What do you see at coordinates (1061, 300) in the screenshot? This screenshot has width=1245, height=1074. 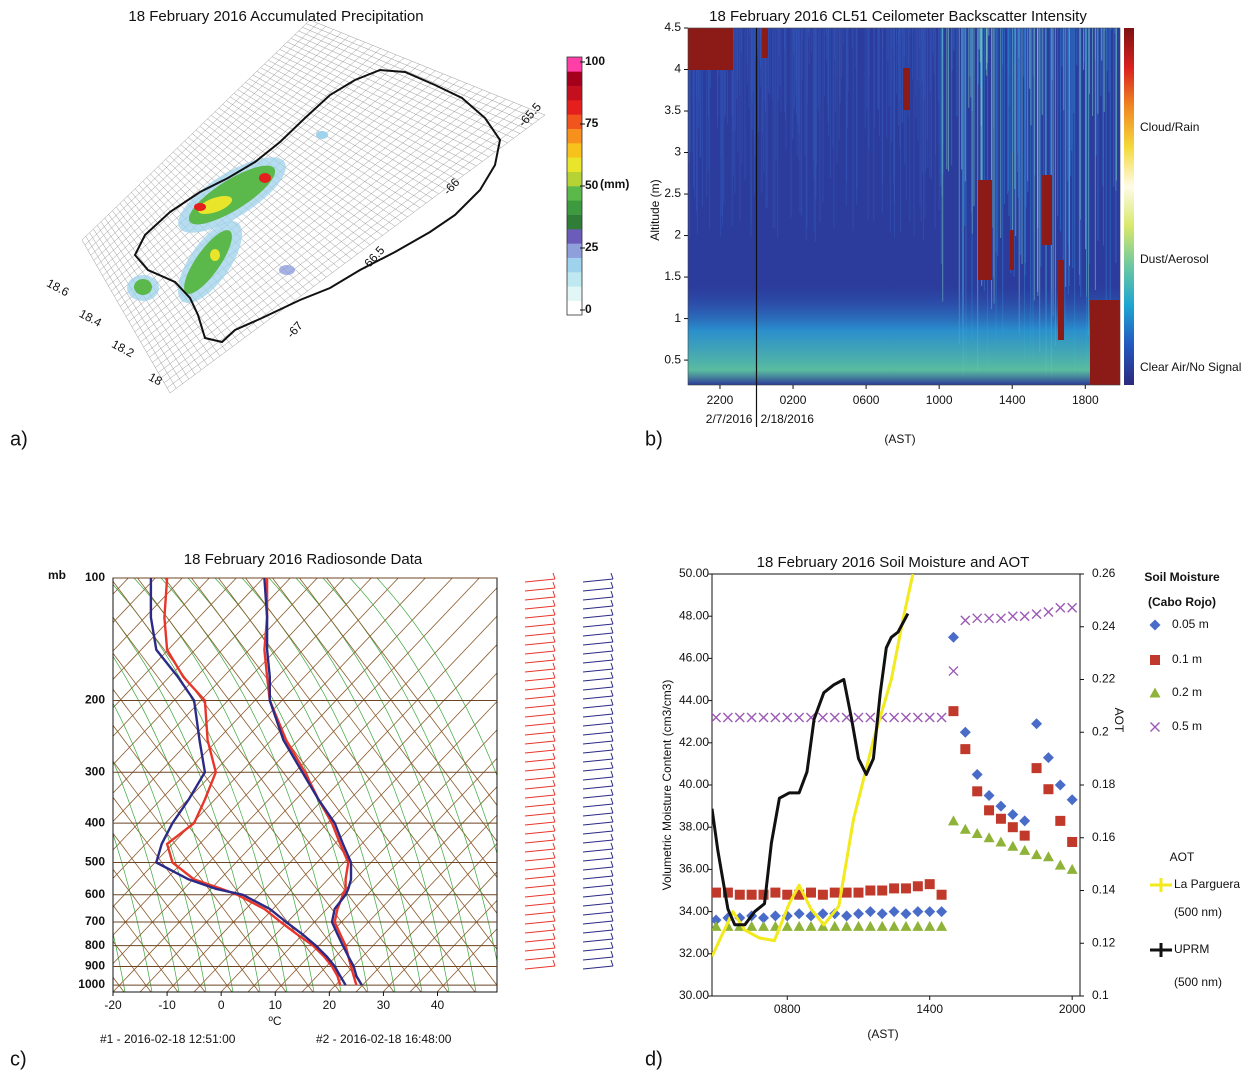 I see `heatmap-cloud` at bounding box center [1061, 300].